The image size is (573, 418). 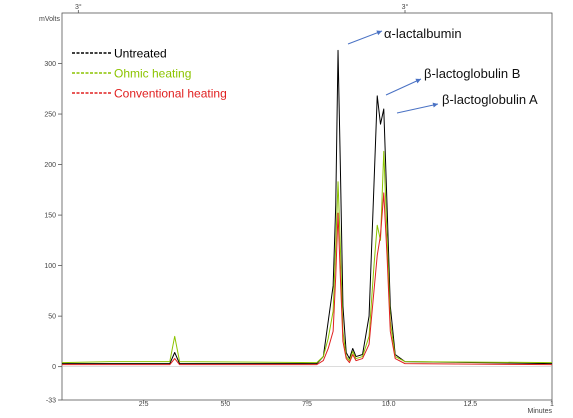 I want to click on annotation-label: β-lactoglobulin A, so click(x=490, y=99).